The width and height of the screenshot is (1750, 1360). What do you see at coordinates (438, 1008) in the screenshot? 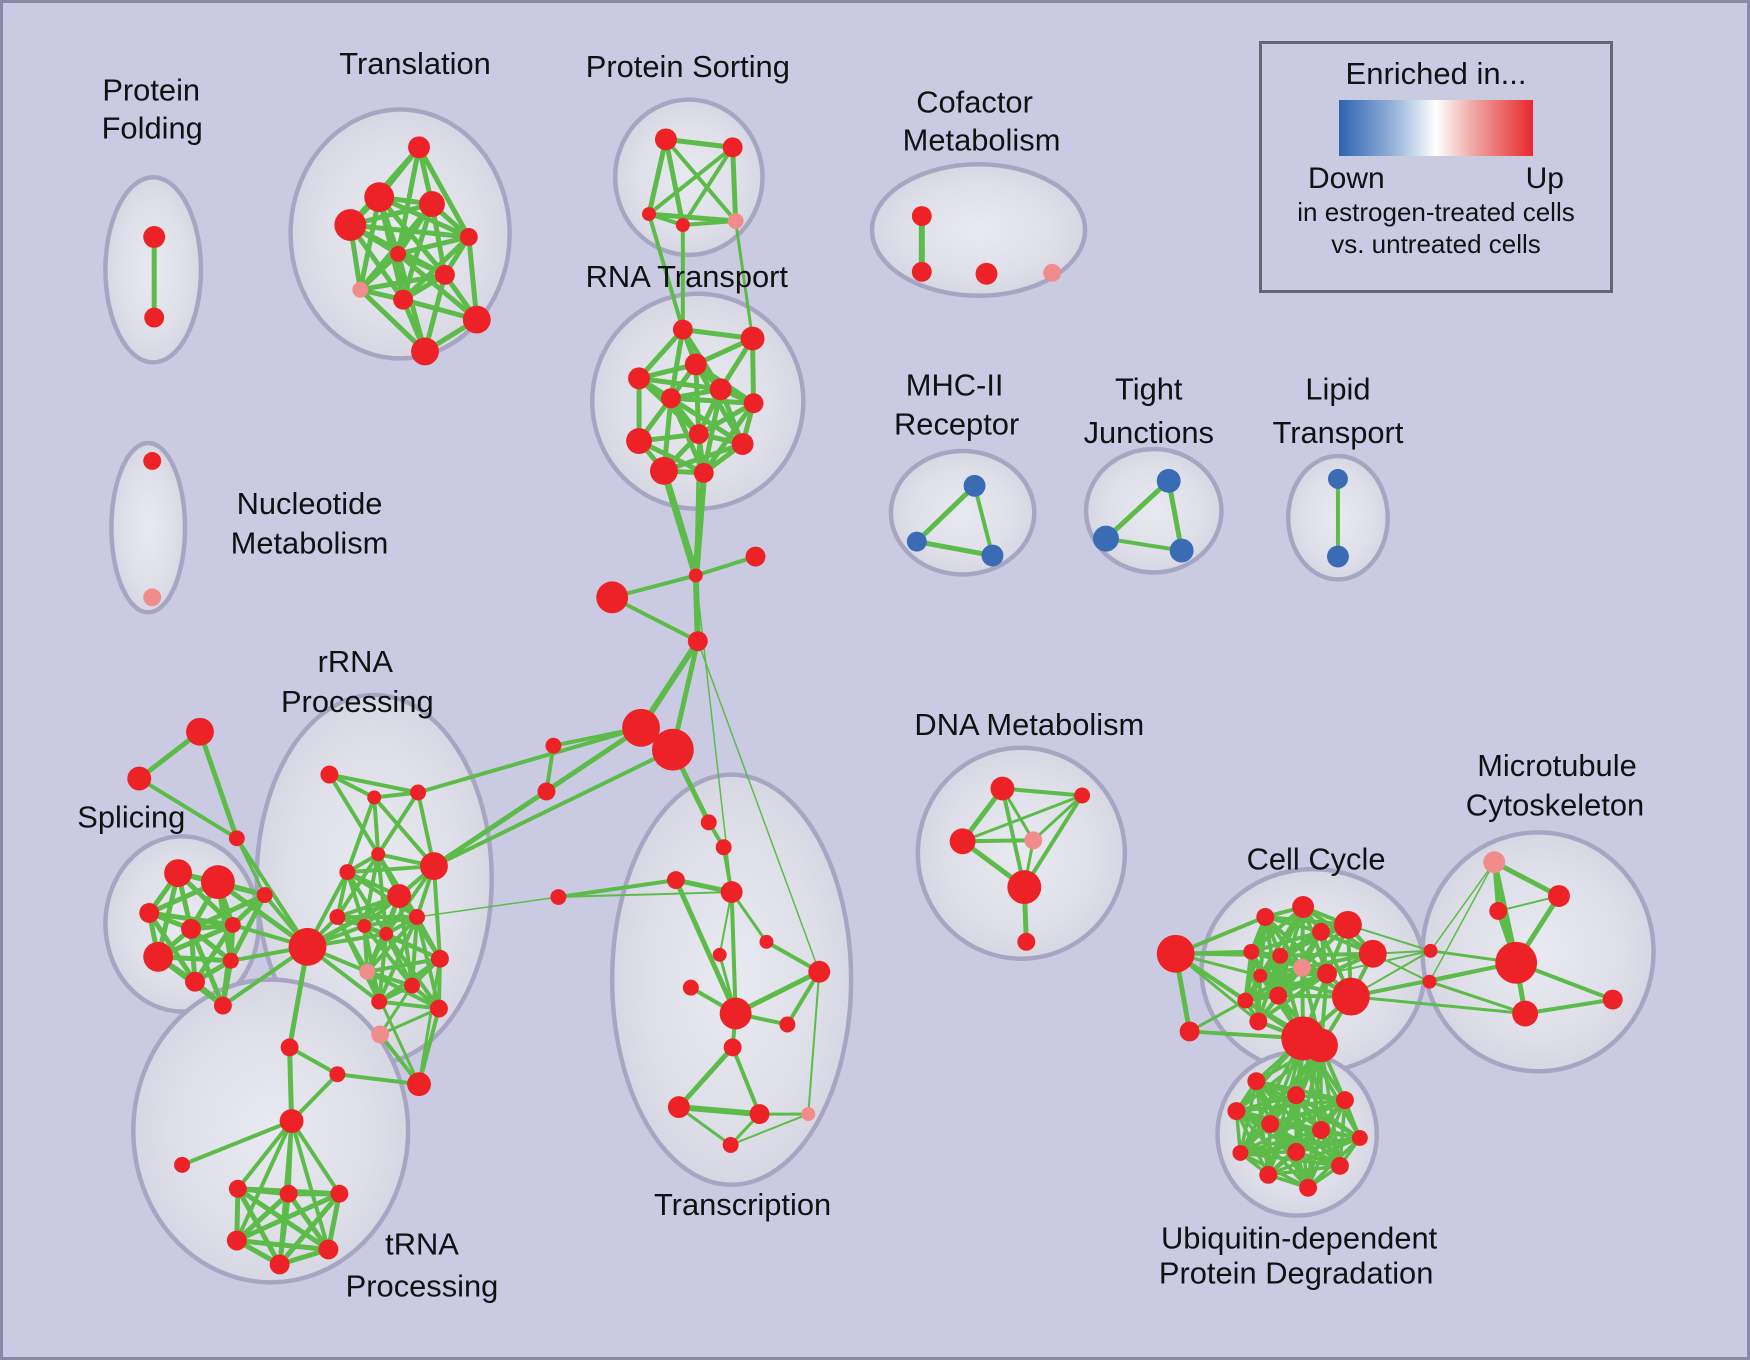
I see `node-rr17` at bounding box center [438, 1008].